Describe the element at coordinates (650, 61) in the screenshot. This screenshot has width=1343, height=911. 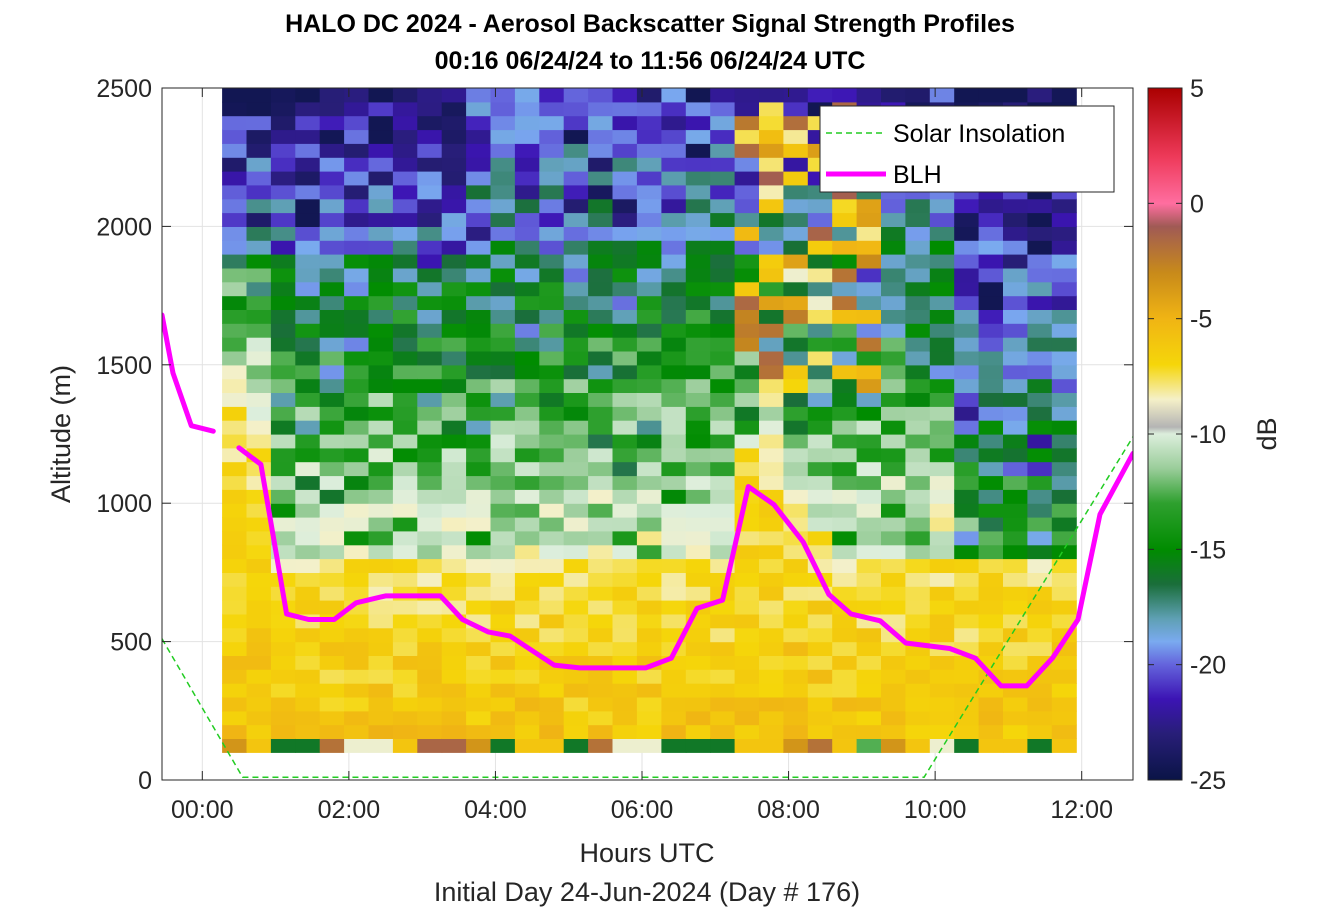
I see `chart-subtitle: 00:16 06/24/24 to 11:56 06/24/24 UTC` at that location.